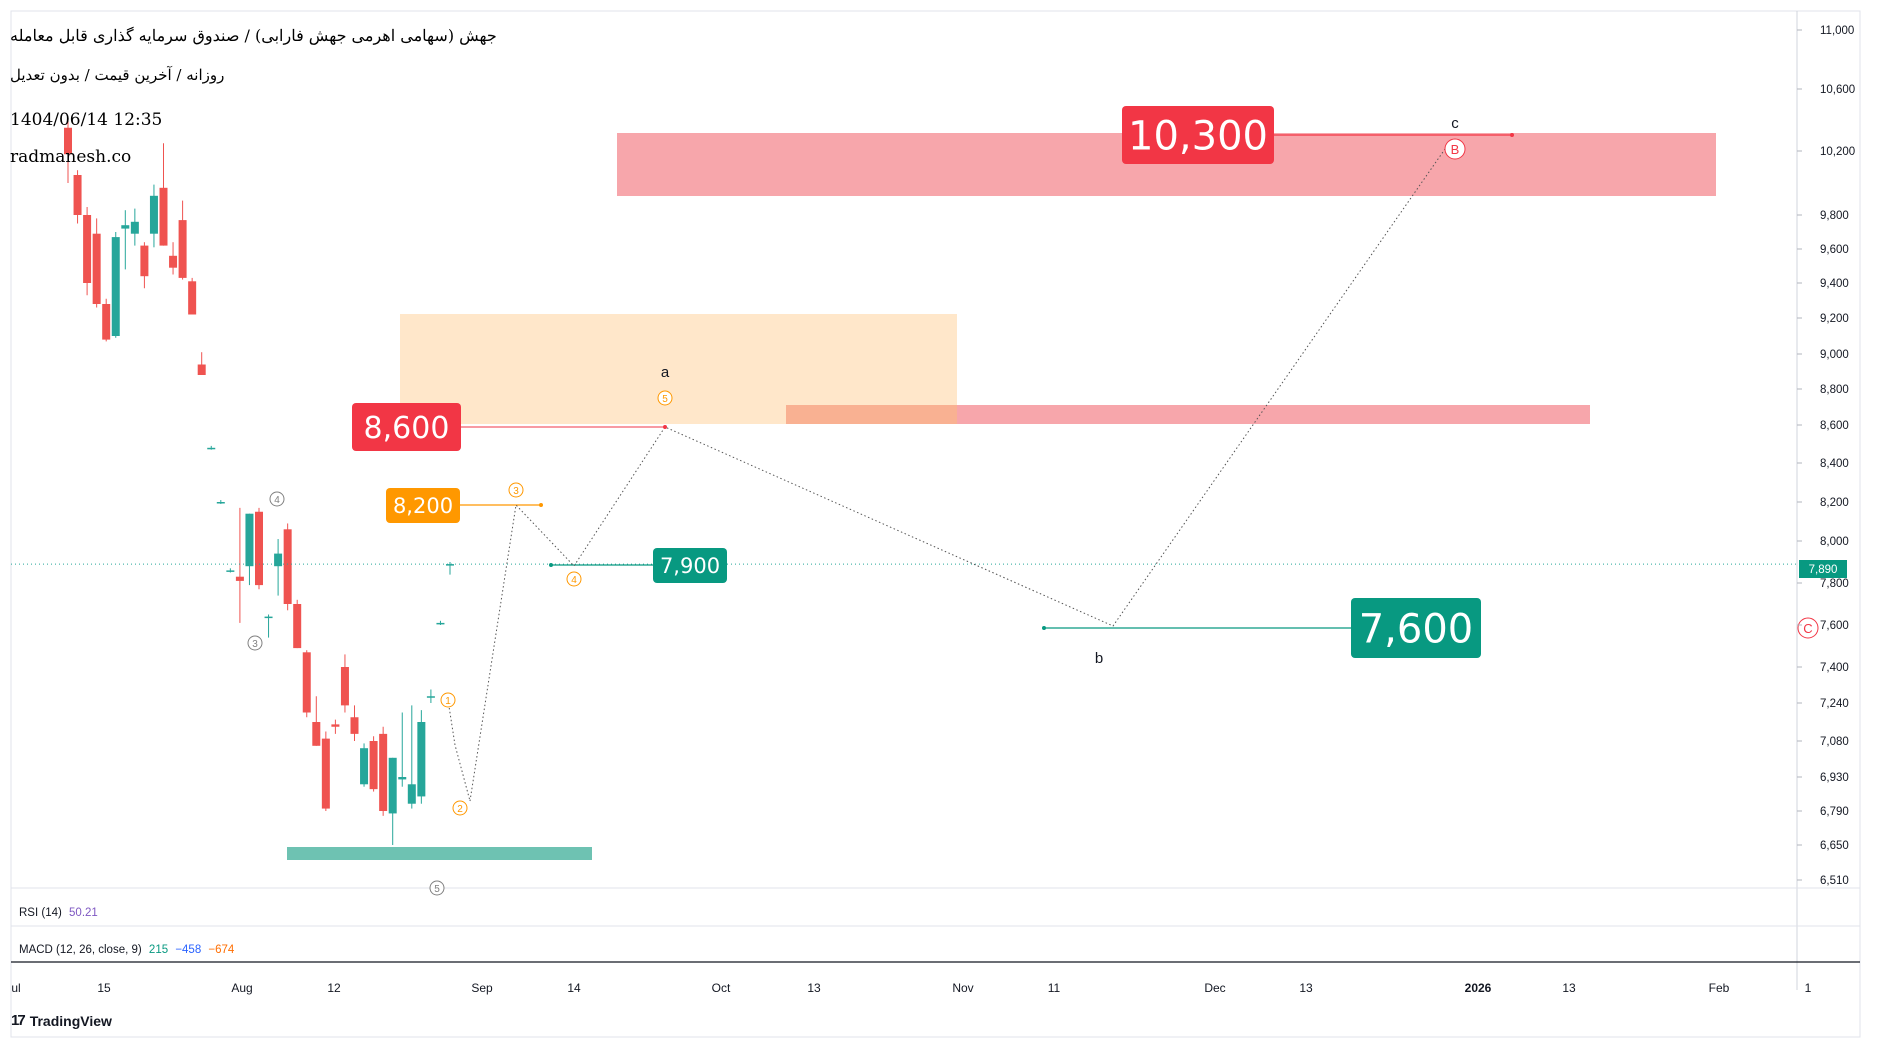 The width and height of the screenshot is (1880, 1042). I want to click on macd-legend: MACD (12, 26, close, 9) 215 −458 −674, so click(126, 950).